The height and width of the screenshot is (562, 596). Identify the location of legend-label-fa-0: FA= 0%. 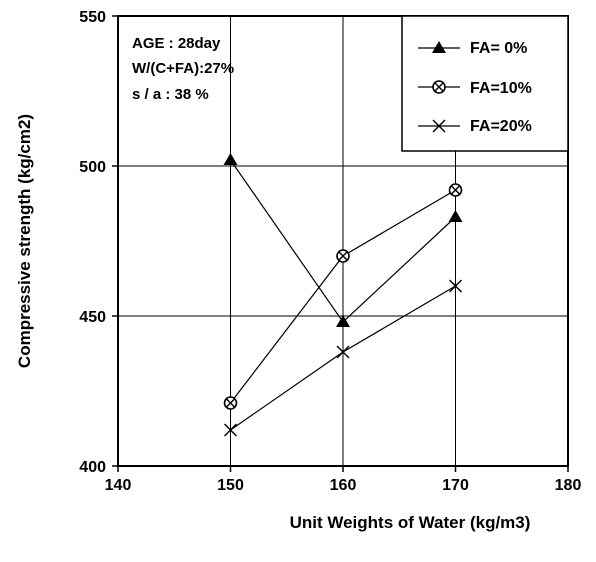
(498, 48).